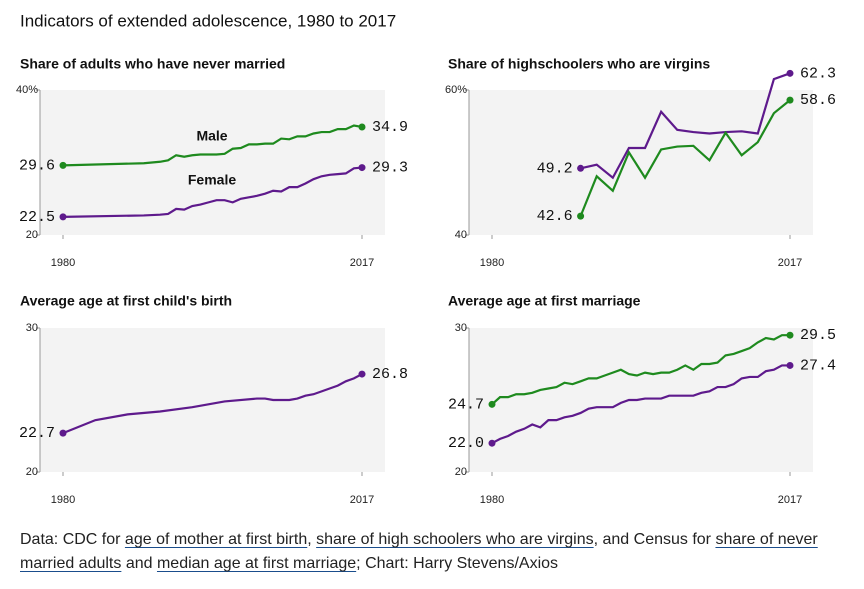 The image size is (864, 589). What do you see at coordinates (212, 180) in the screenshot?
I see `series-label: Female` at bounding box center [212, 180].